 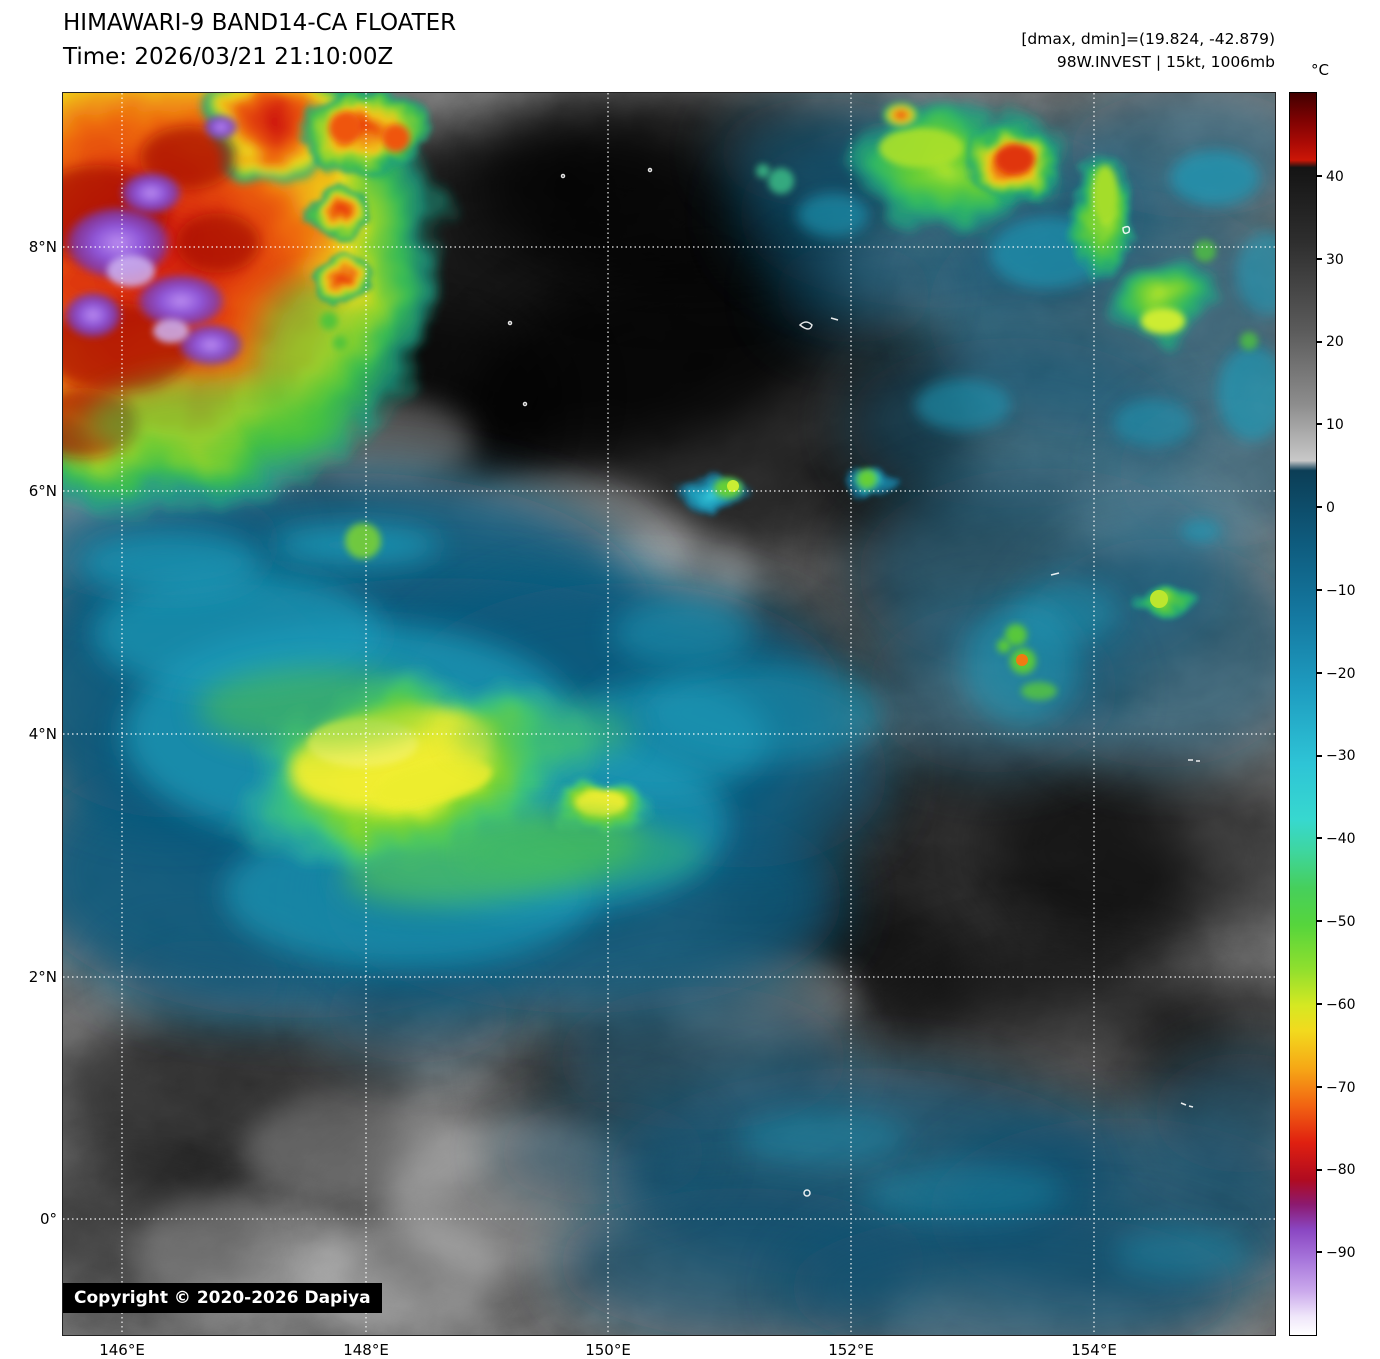 What do you see at coordinates (1335, 342) in the screenshot?
I see `colorbar-tick-label: 20` at bounding box center [1335, 342].